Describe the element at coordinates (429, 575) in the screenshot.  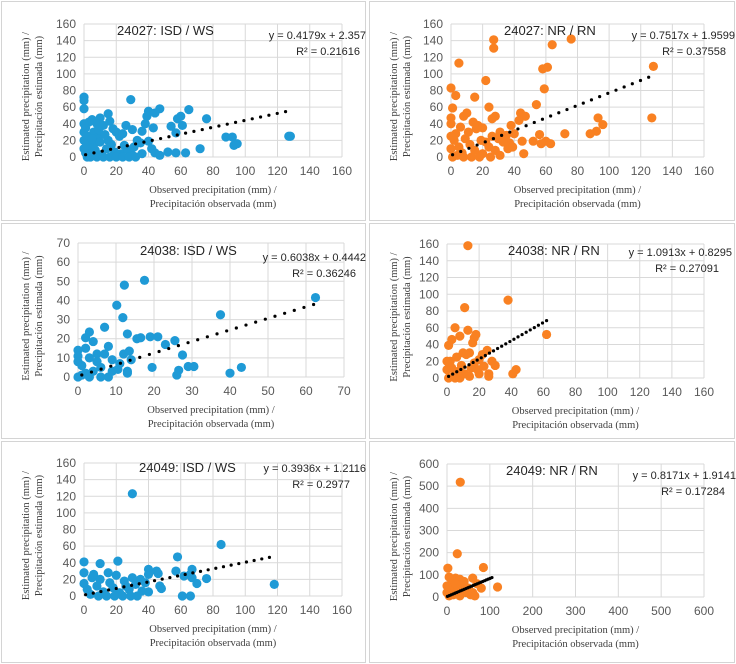
I see `y-tick-label: 100` at that location.